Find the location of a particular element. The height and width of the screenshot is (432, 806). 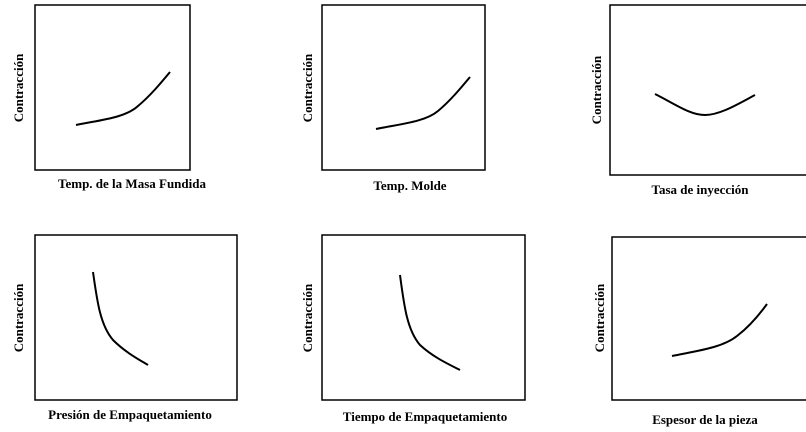

x-axis-label: Temp. de la Masa Fundida is located at coordinates (132, 183).